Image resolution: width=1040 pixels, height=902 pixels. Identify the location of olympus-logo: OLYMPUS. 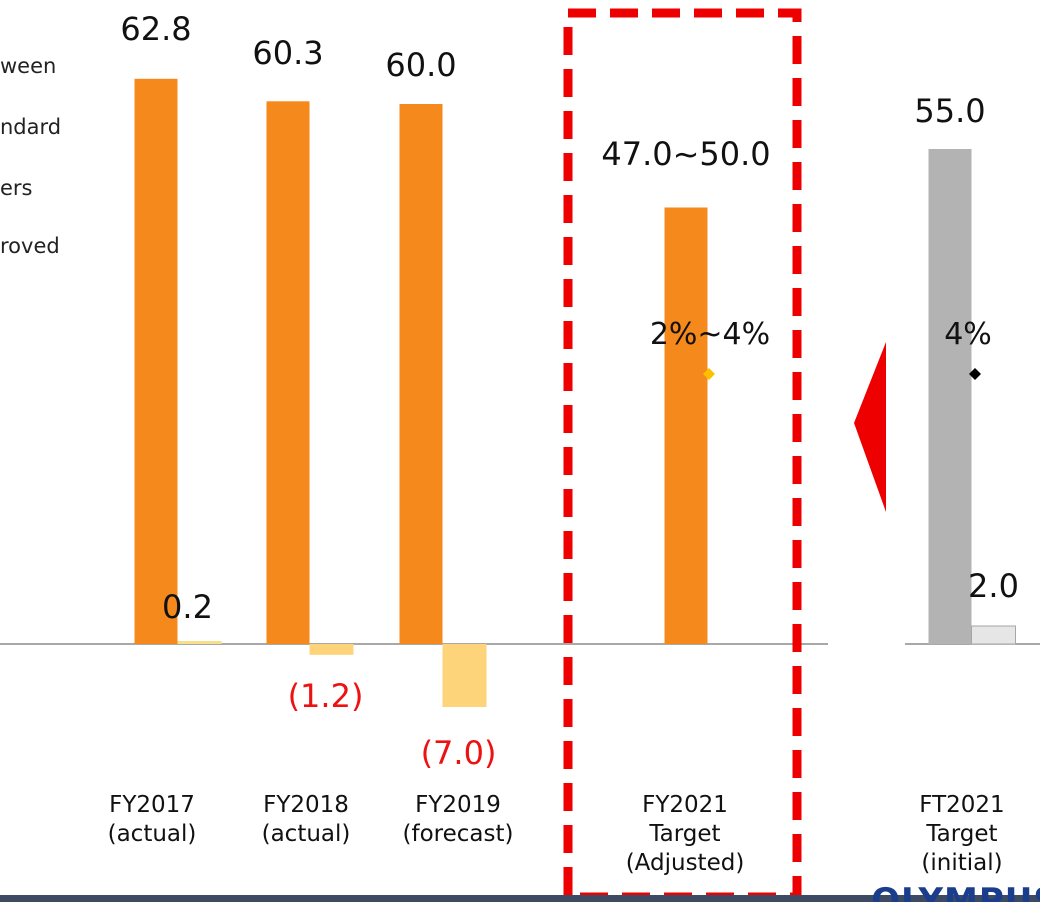
(955, 891).